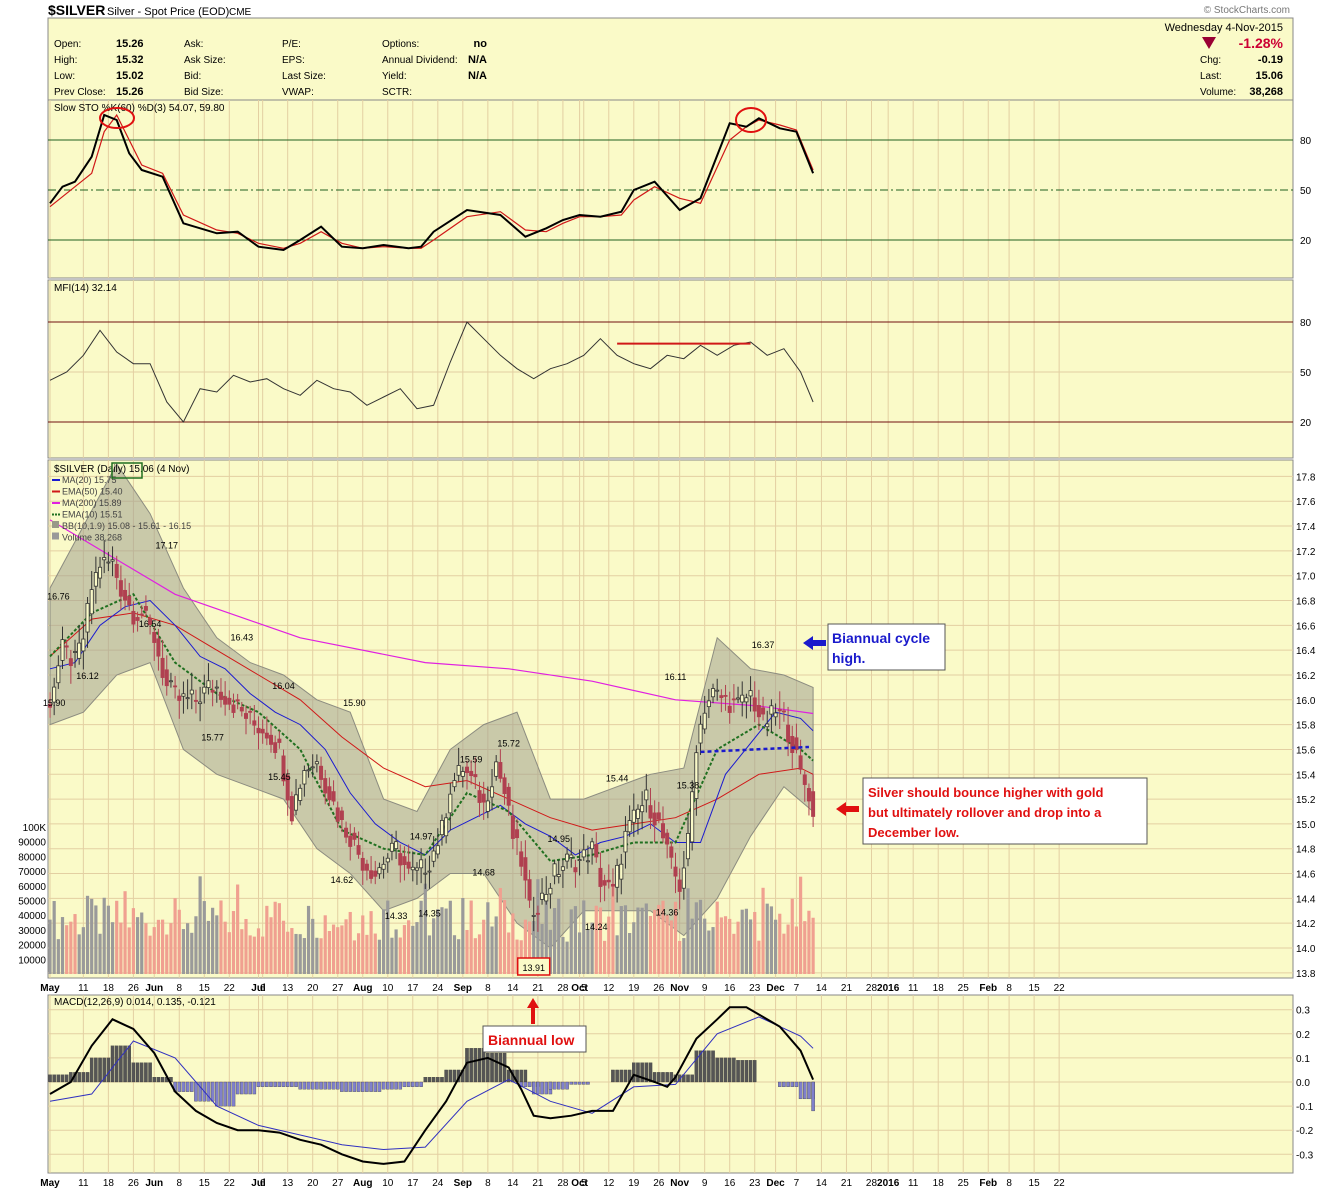 The width and height of the screenshot is (1340, 1192). What do you see at coordinates (705, 988) in the screenshot?
I see `x-axis-label: 9` at bounding box center [705, 988].